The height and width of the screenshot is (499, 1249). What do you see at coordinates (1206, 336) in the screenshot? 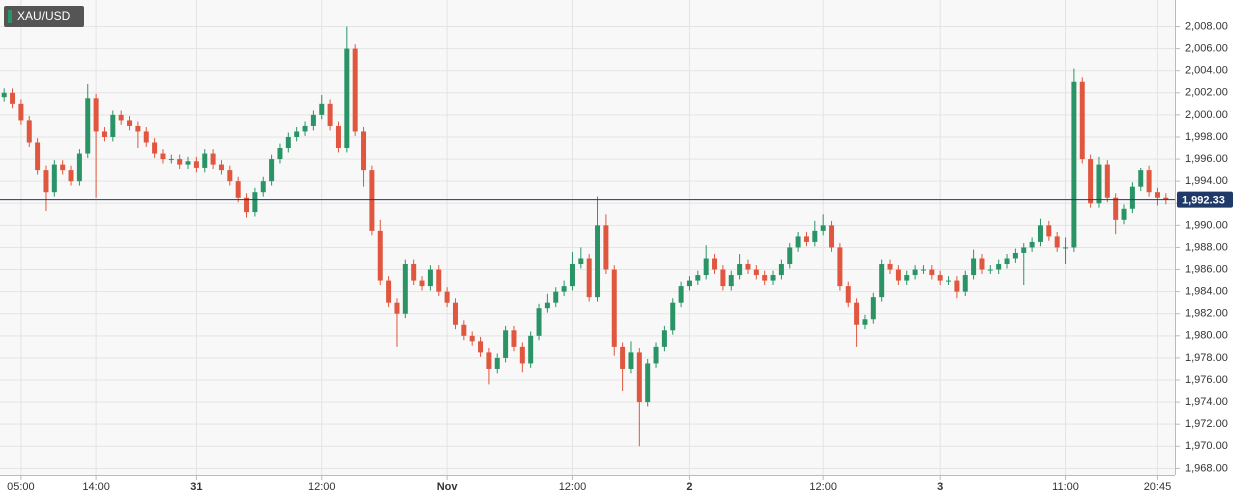
I see `y-tick-label: 1,980.00` at bounding box center [1206, 336].